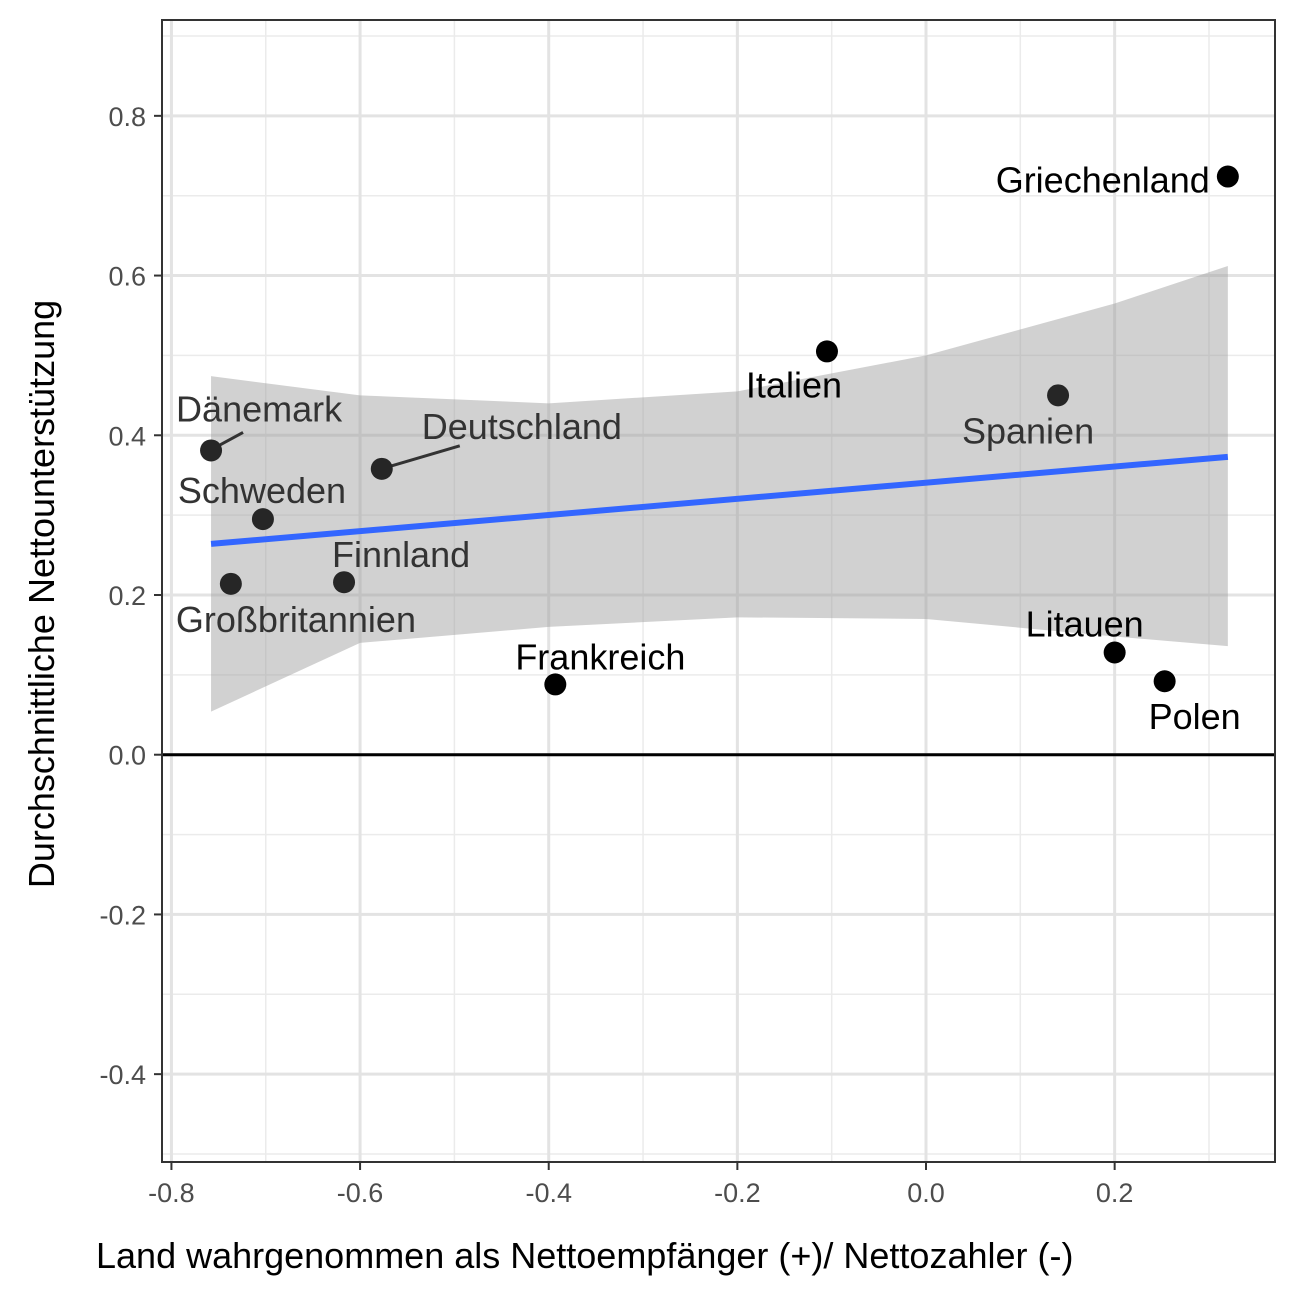 The width and height of the screenshot is (1299, 1299). What do you see at coordinates (41, 594) in the screenshot?
I see `y-axis-title: Durchschnittliche Nettounterstützung` at bounding box center [41, 594].